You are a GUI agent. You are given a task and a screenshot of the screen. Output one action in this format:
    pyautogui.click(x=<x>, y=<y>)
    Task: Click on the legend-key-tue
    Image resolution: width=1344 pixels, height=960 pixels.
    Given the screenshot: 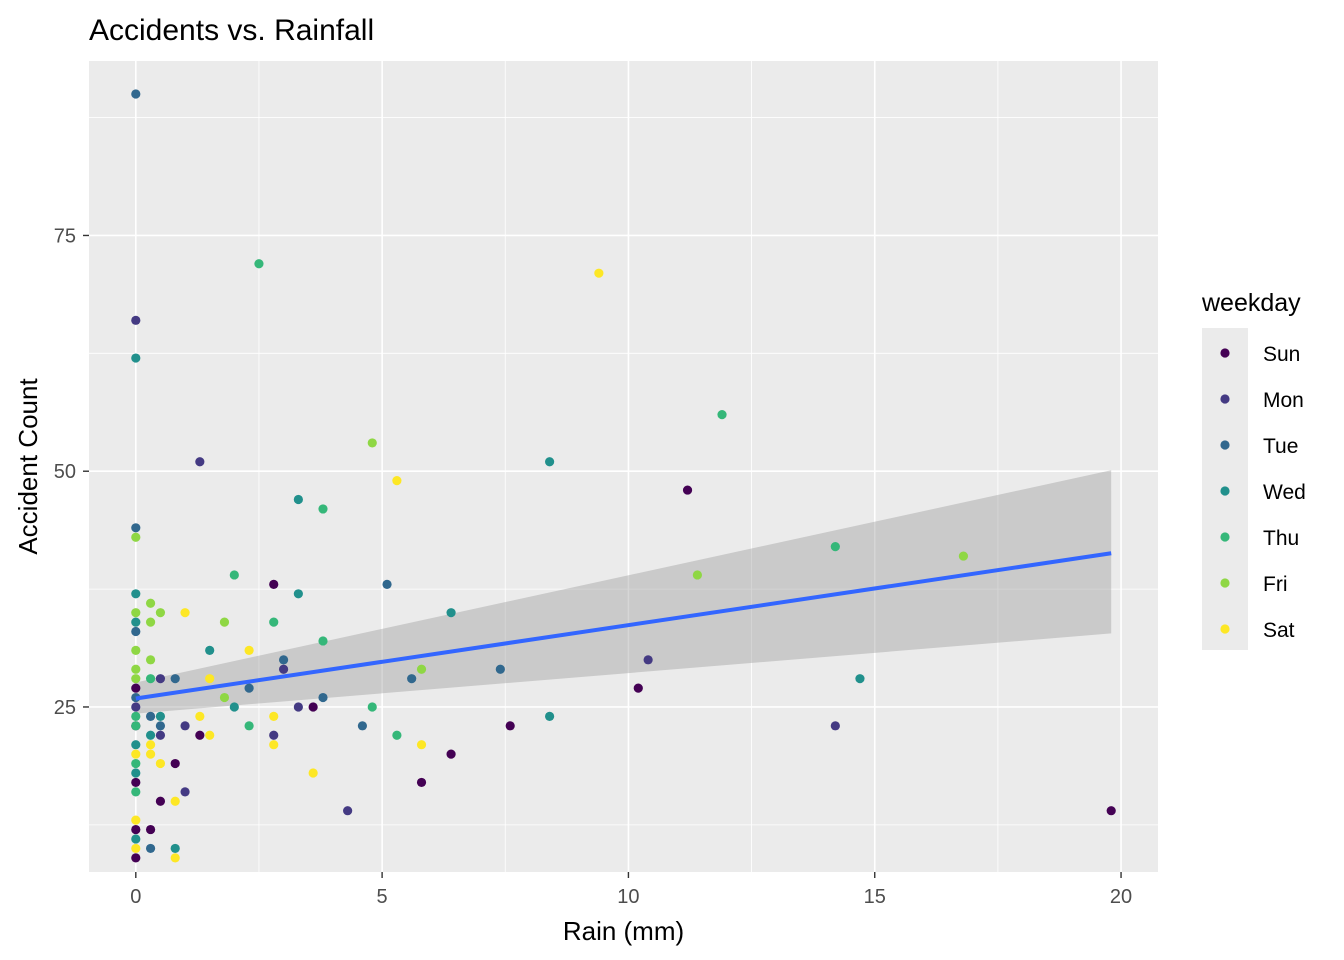 What is the action you would take?
    pyautogui.click(x=1225, y=445)
    